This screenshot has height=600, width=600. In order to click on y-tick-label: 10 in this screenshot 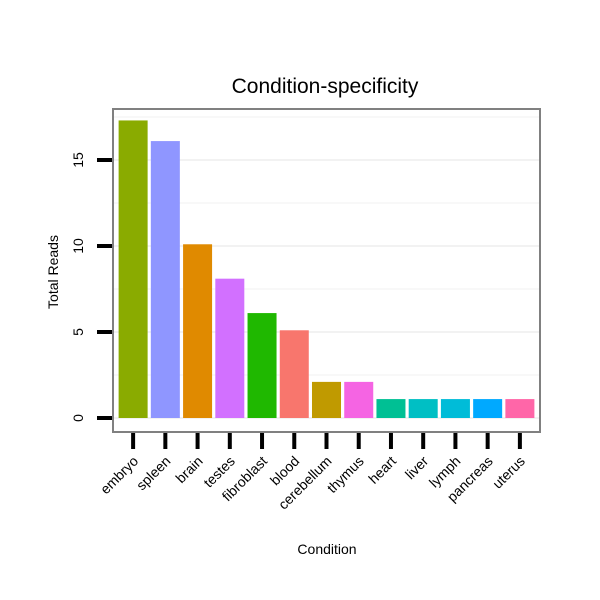, I will do `click(78, 246)`.